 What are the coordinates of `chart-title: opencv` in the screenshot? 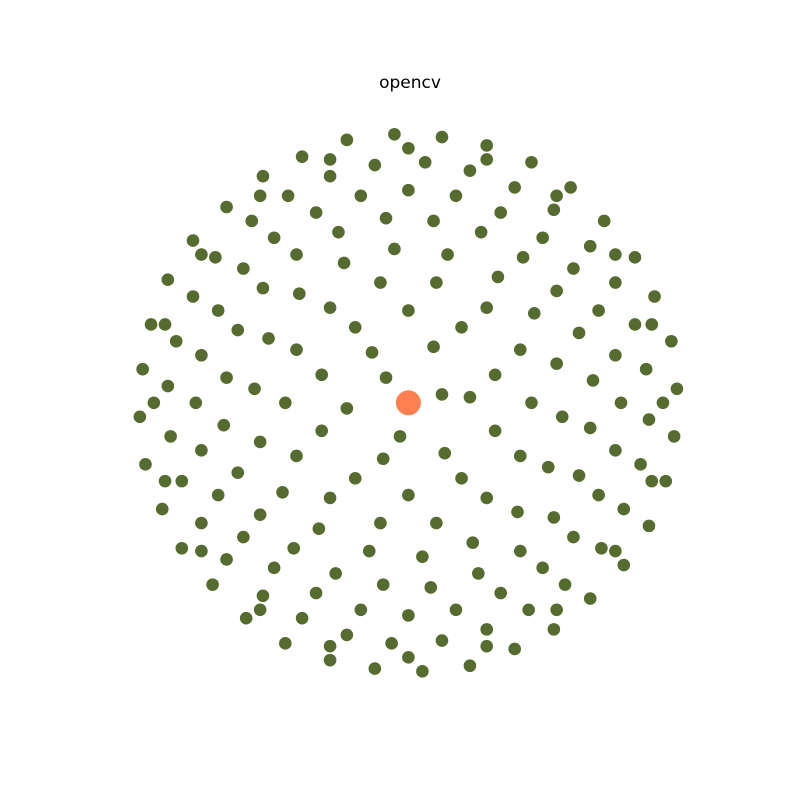 It's located at (410, 83).